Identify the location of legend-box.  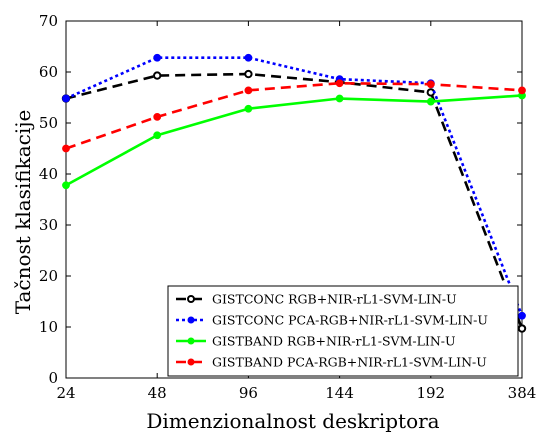
(343, 331).